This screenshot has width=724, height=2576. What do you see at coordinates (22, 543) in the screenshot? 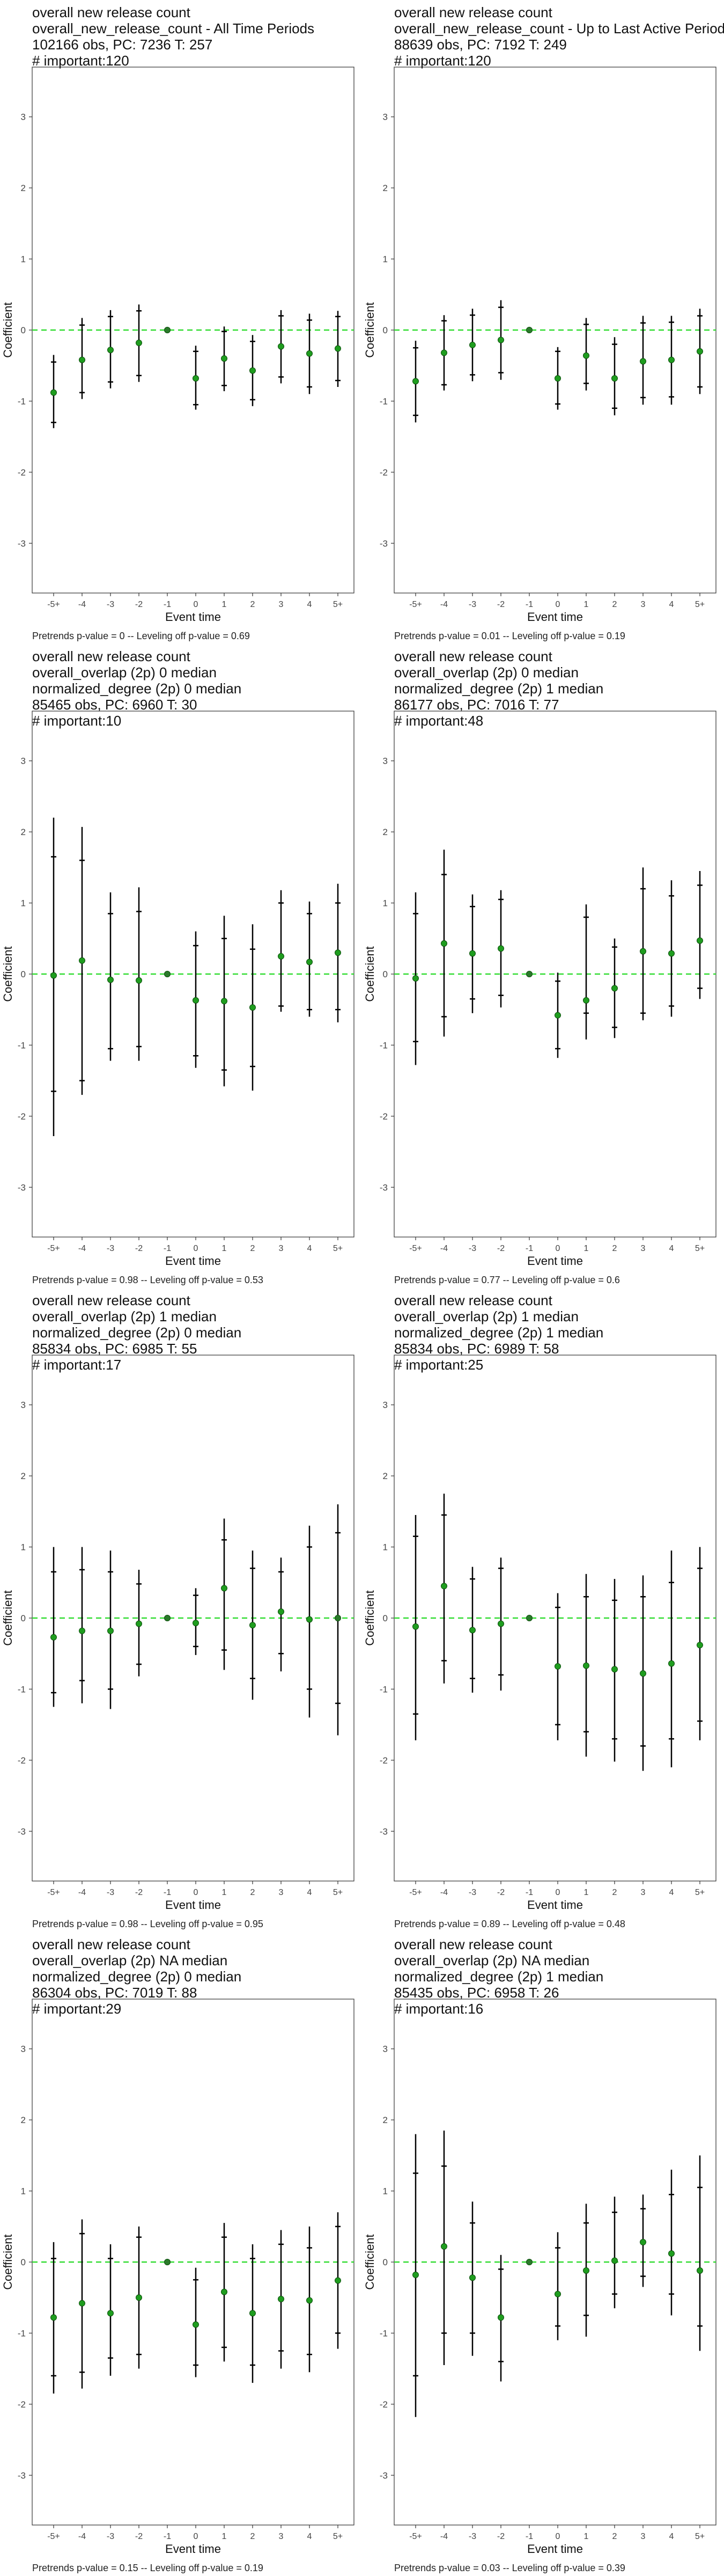
I see `y-tick-label: -3` at bounding box center [22, 543].